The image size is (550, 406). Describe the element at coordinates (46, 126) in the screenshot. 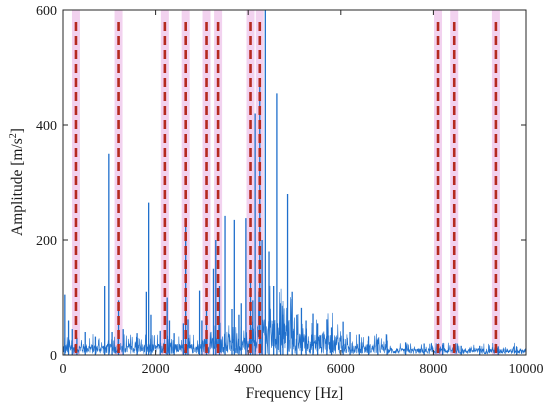

I see `y-tick-label-2: 400` at that location.